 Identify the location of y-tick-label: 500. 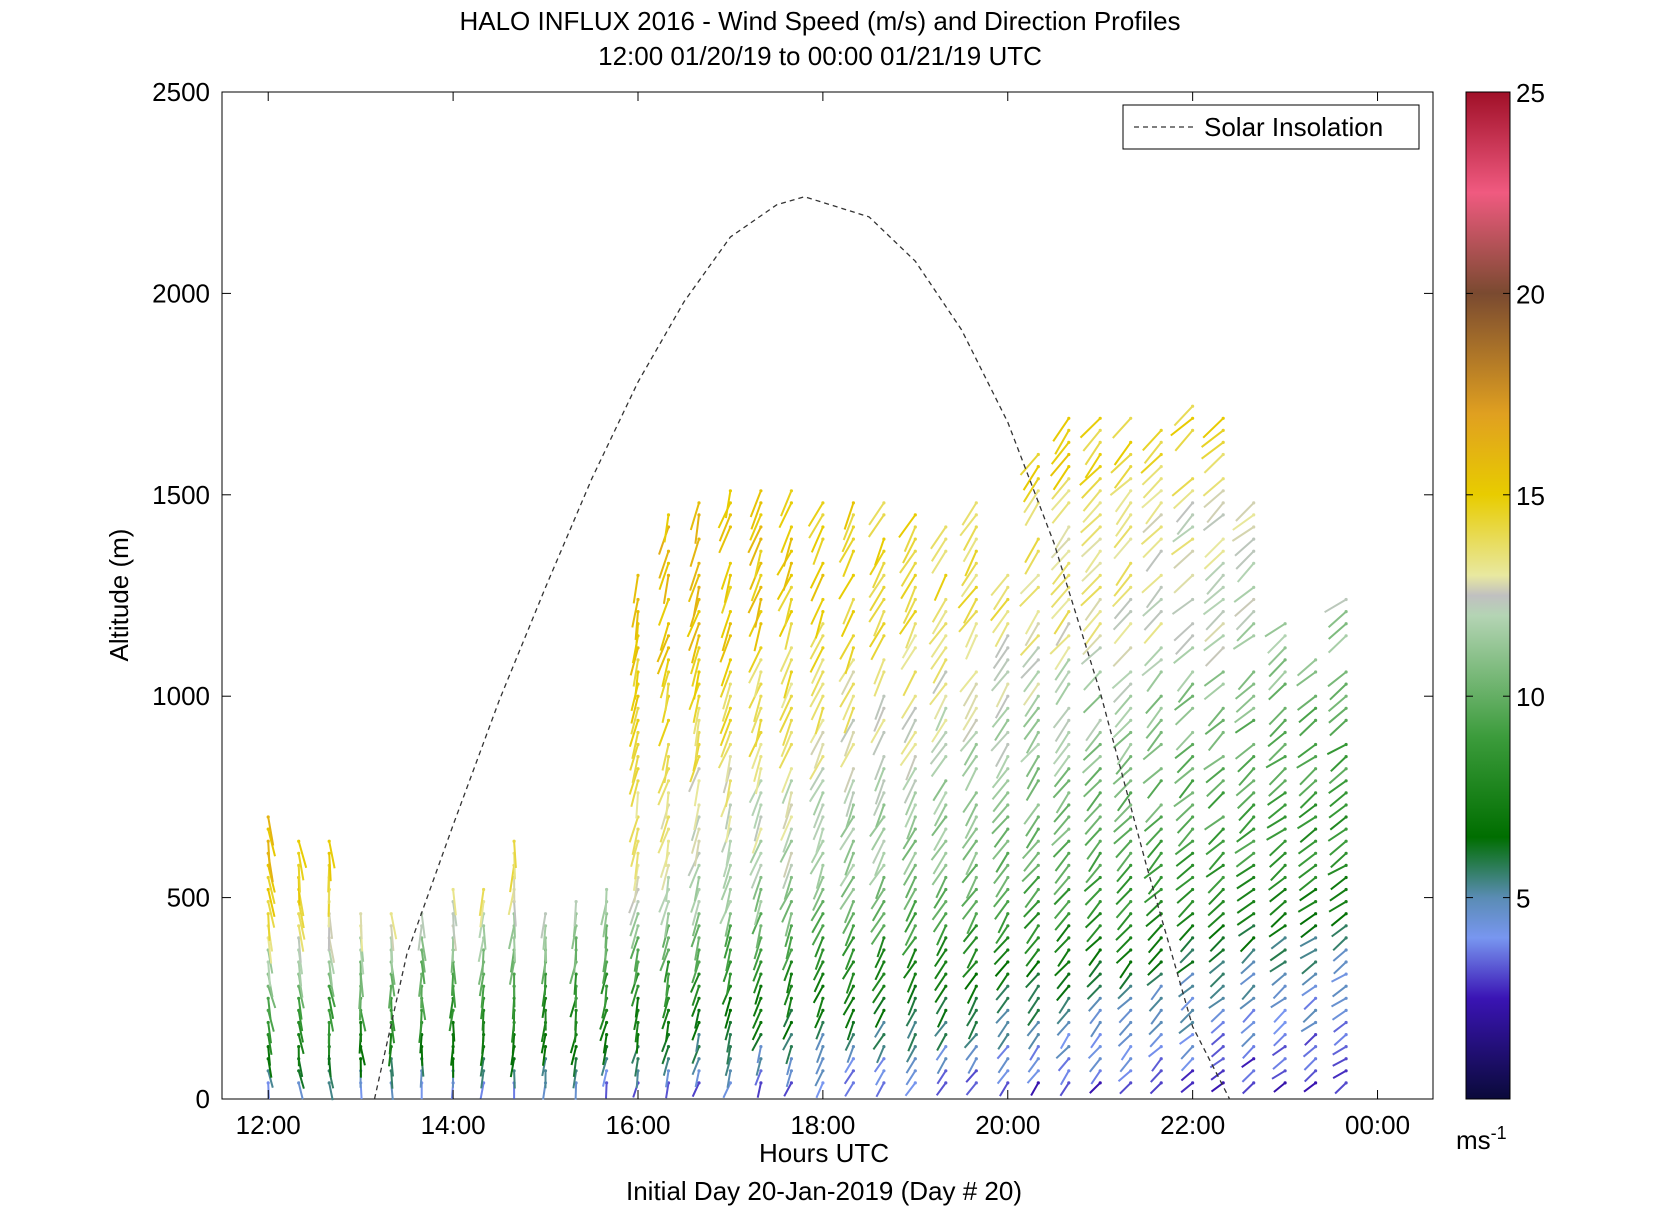
(188, 898).